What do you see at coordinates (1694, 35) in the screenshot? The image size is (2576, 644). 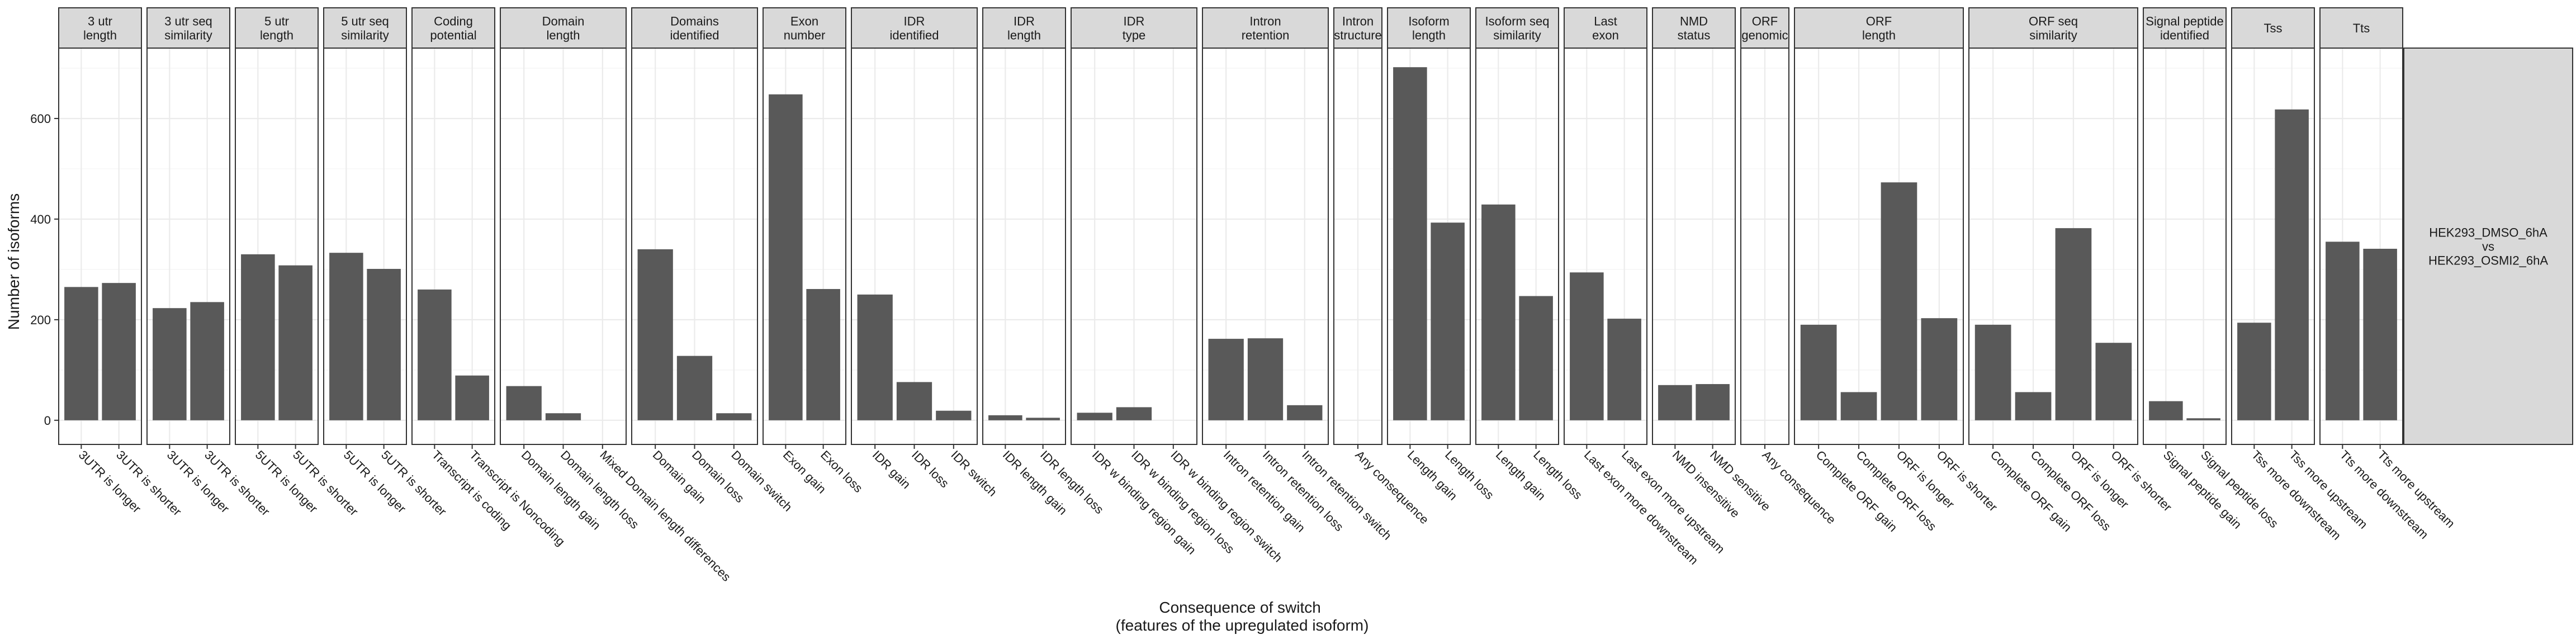 I see `facet-strip-label: status` at bounding box center [1694, 35].